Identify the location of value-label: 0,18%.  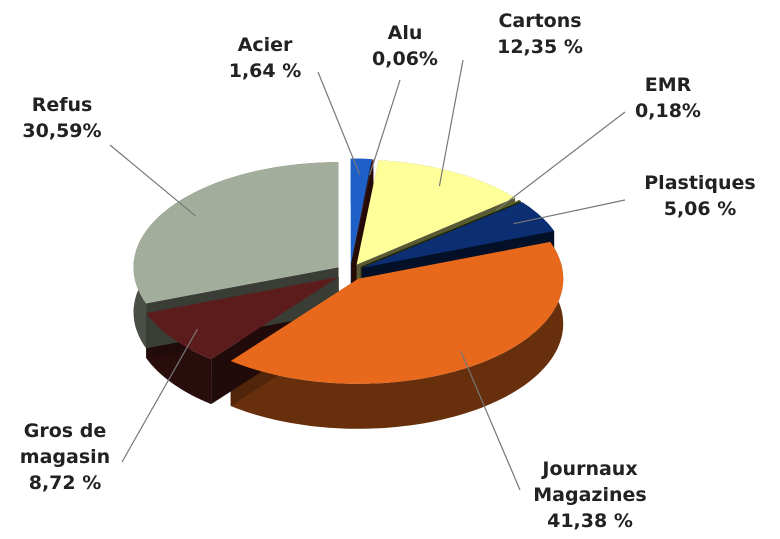
(668, 111).